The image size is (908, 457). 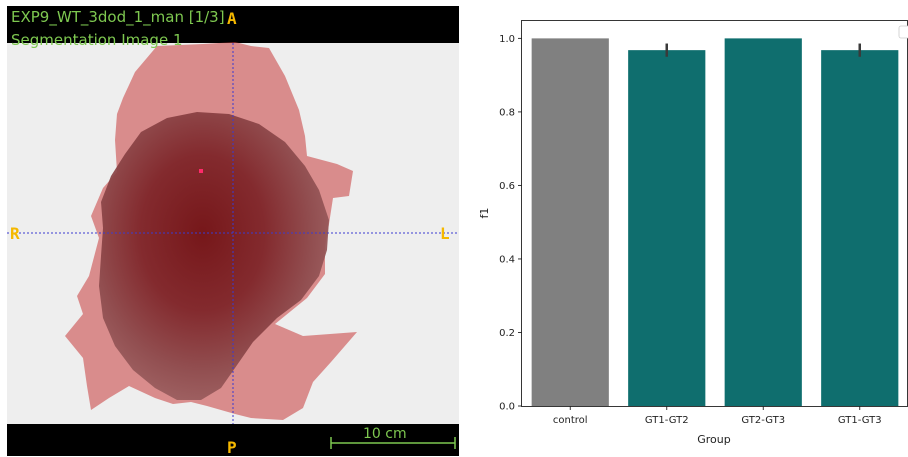 What do you see at coordinates (97, 40) in the screenshot?
I see `image-subtitle: Segmentation Image 1` at bounding box center [97, 40].